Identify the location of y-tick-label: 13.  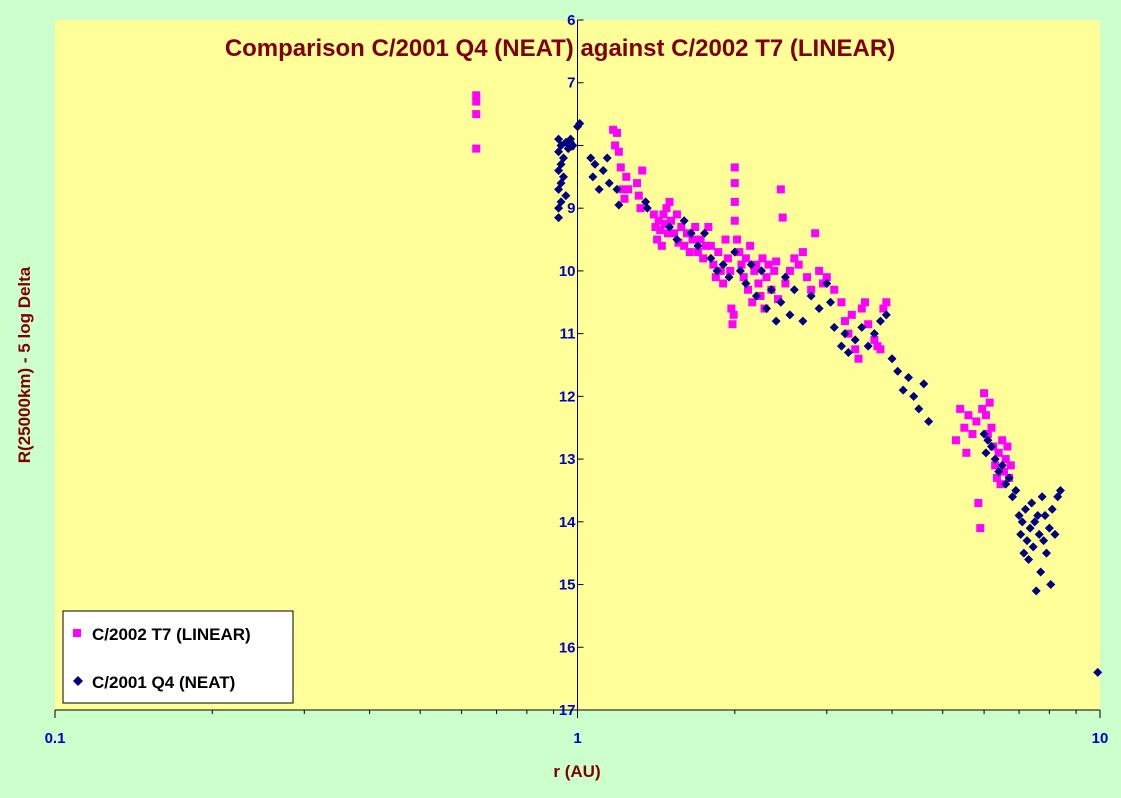
(567, 459).